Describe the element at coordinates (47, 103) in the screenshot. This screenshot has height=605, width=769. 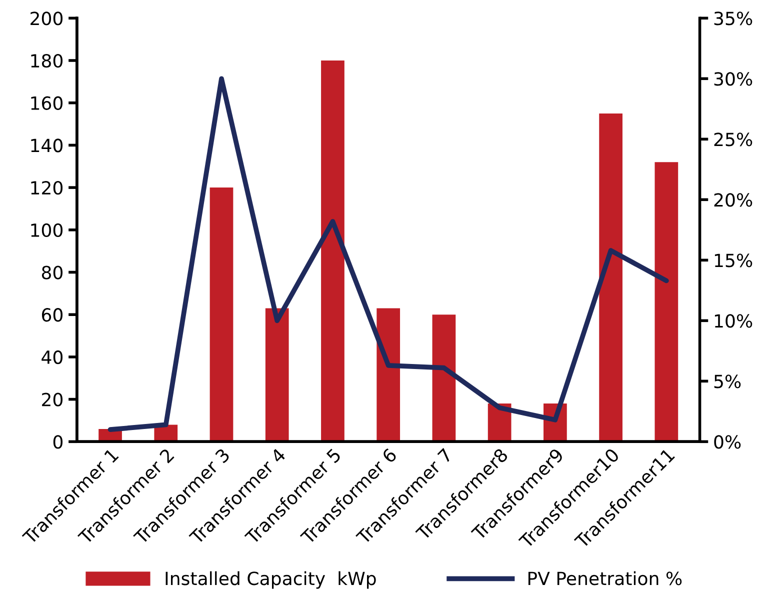
I see `y-tick-label: 160` at that location.